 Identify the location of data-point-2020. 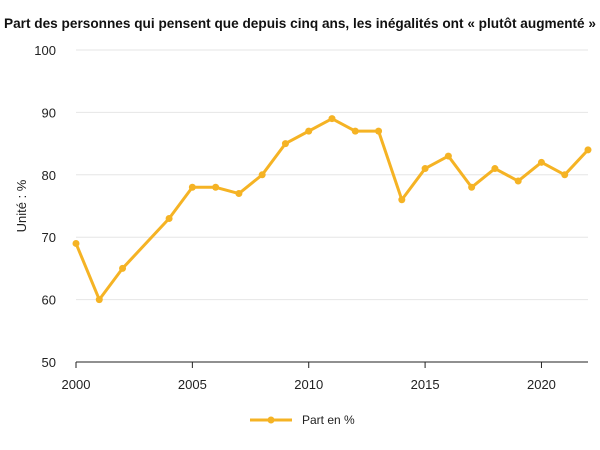
(541, 162).